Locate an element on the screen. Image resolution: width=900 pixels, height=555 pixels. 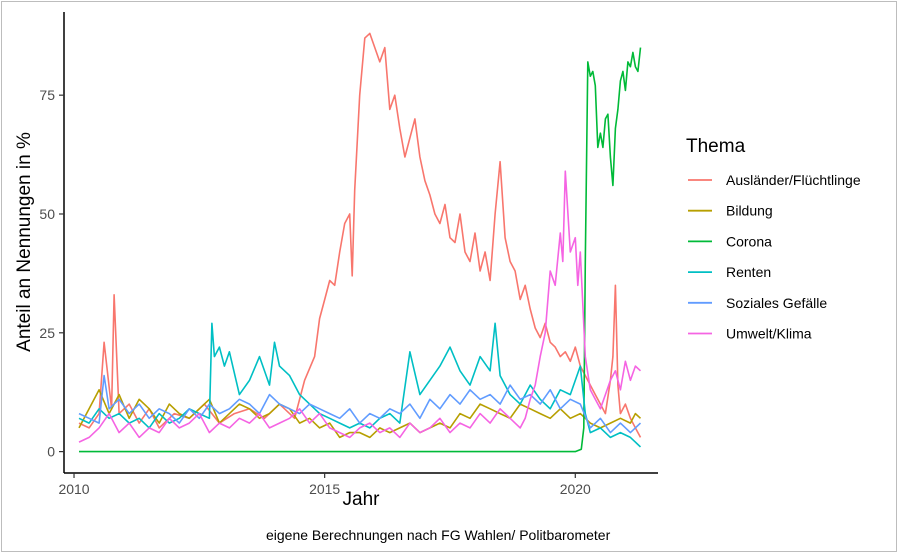
series-line-bildung is located at coordinates (360, 414).